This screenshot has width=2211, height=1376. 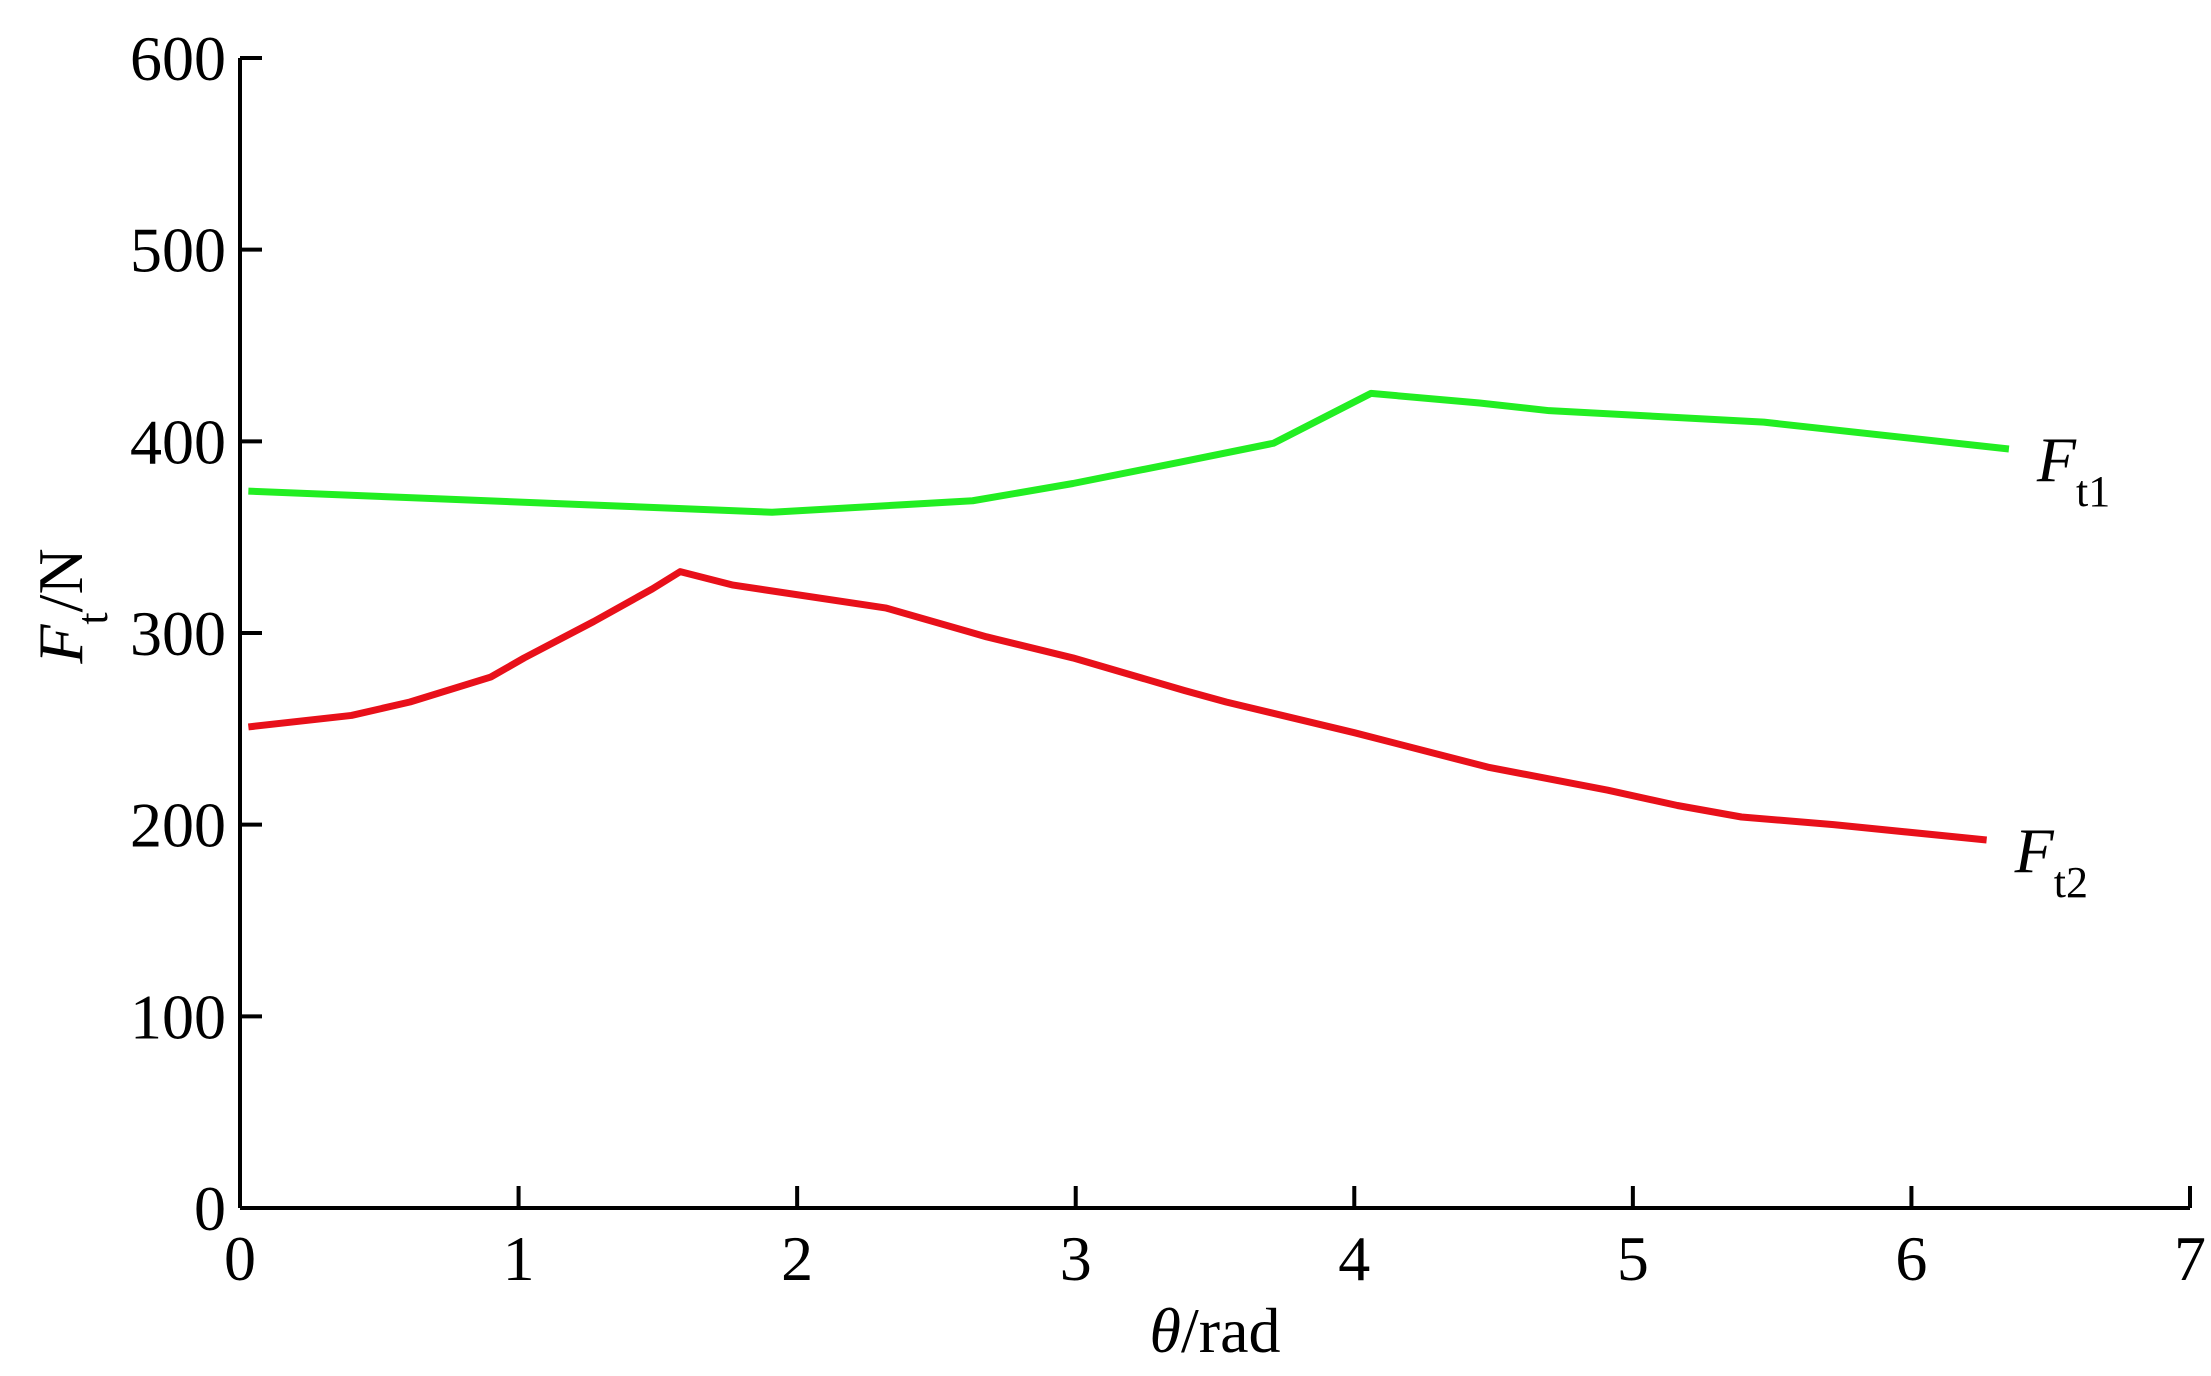 I want to click on y-axis-label: Ft/N, so click(x=71, y=606).